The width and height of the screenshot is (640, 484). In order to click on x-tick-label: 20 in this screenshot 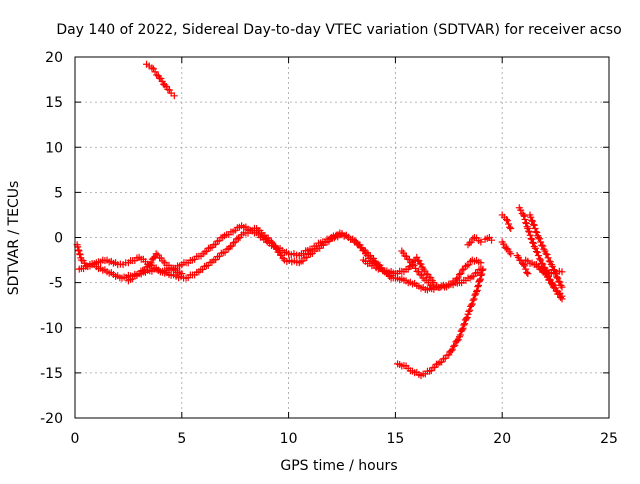, I will do `click(502, 439)`.